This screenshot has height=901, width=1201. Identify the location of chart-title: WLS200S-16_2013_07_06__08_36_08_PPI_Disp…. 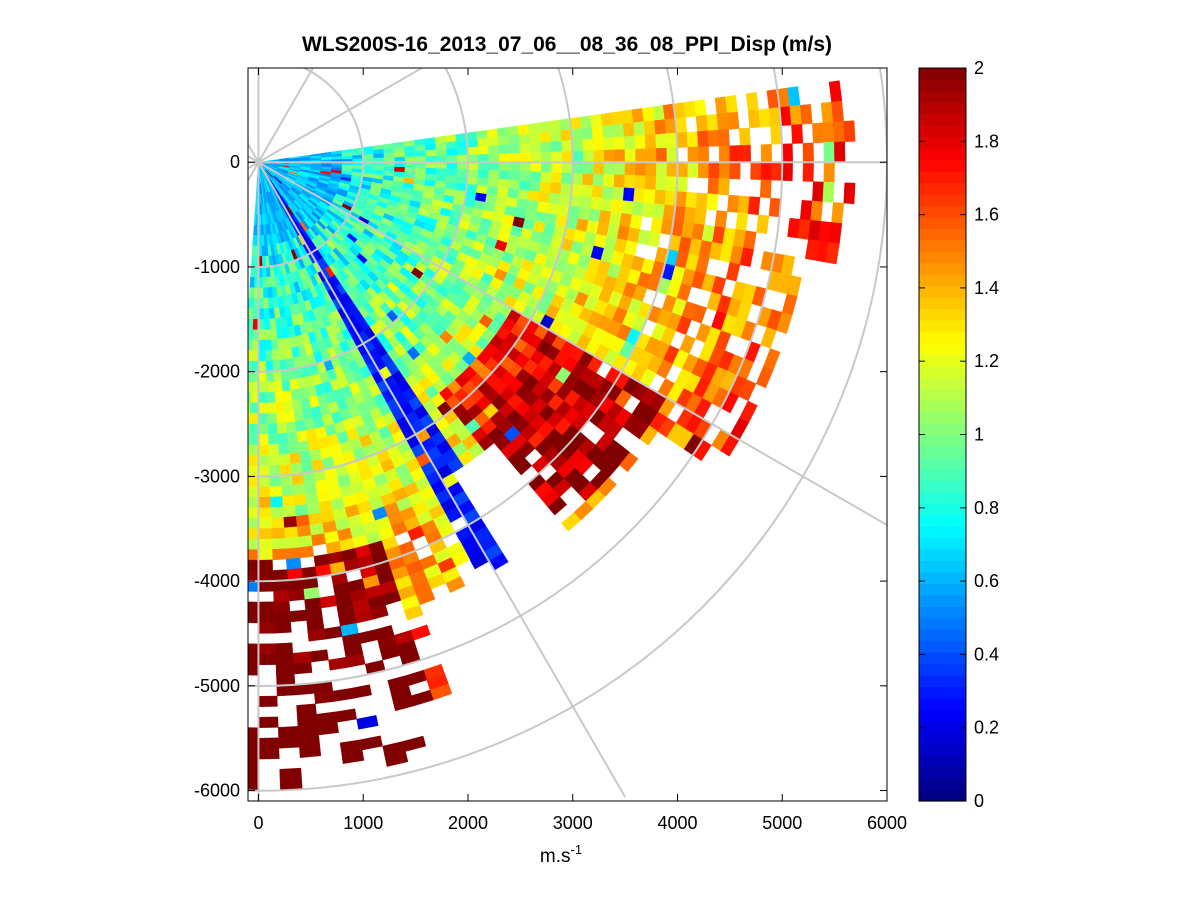
(567, 44).